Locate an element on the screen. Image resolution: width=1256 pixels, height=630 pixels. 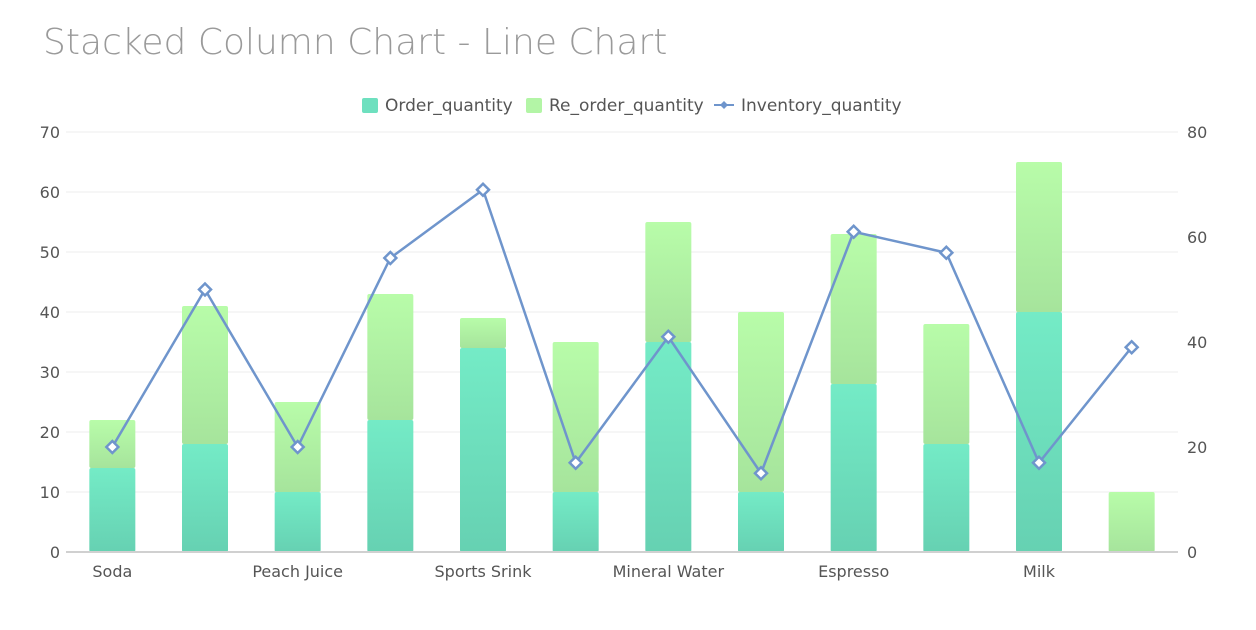
y-left-tick-label: 50 is located at coordinates (50, 252).